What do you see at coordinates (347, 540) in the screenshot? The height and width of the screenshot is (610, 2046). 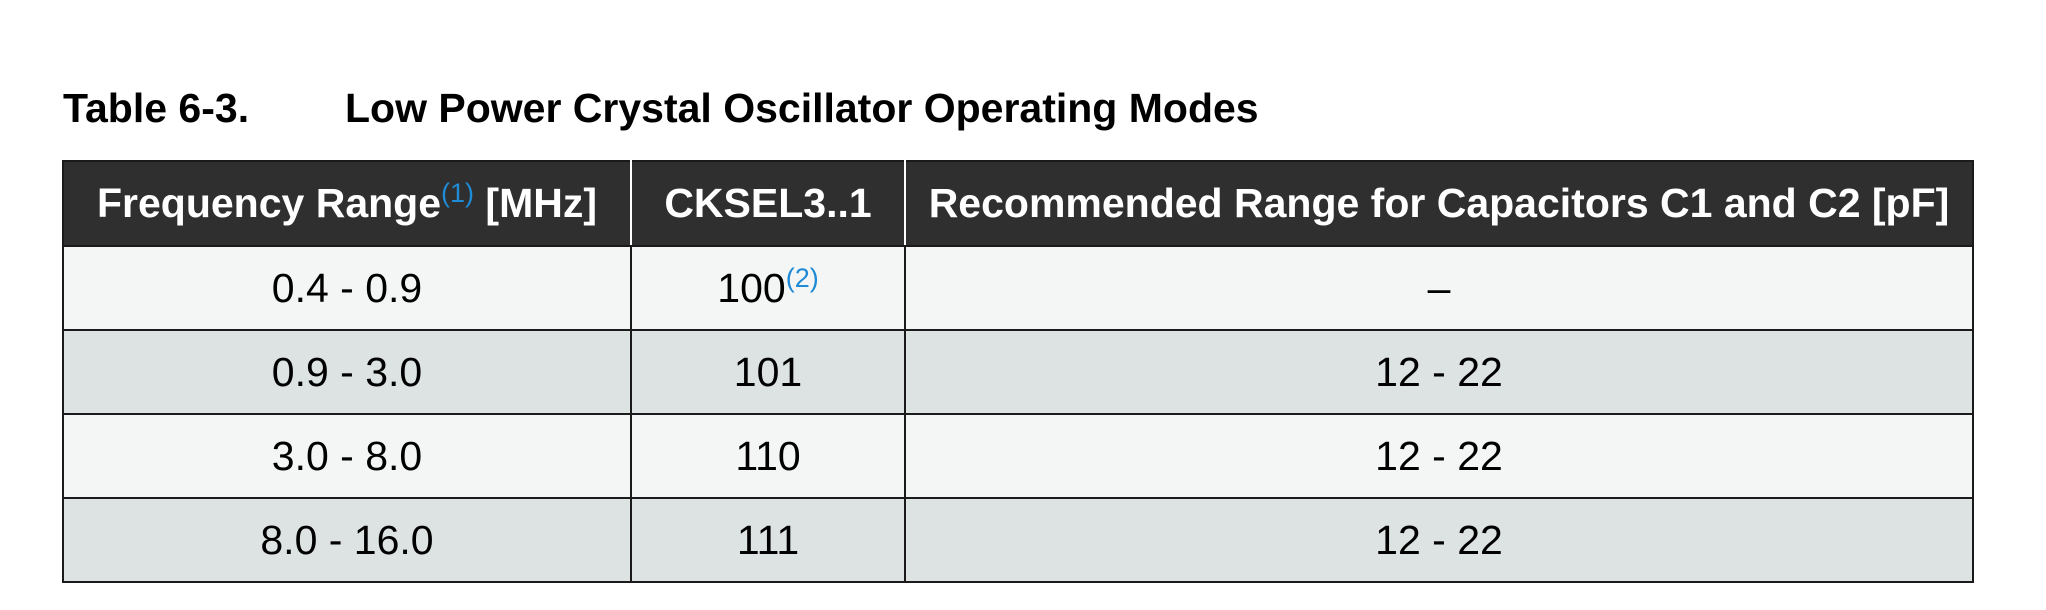 I see `cell-frequency: 8.0 - 16.0` at bounding box center [347, 540].